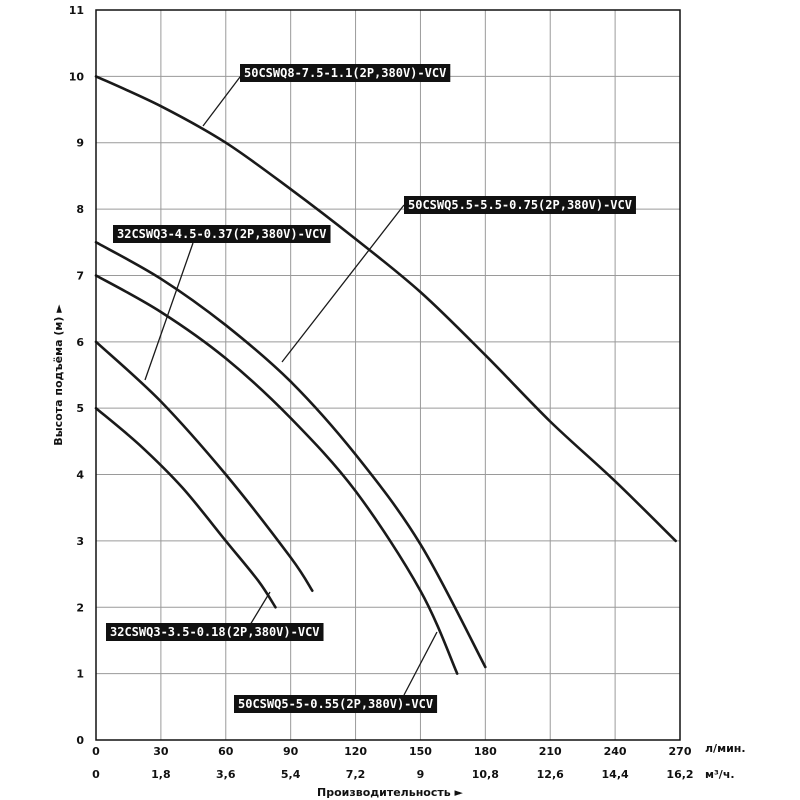  Describe the element at coordinates (615, 774) in the screenshot. I see `x-tick-label-secondary: 14,4` at that location.